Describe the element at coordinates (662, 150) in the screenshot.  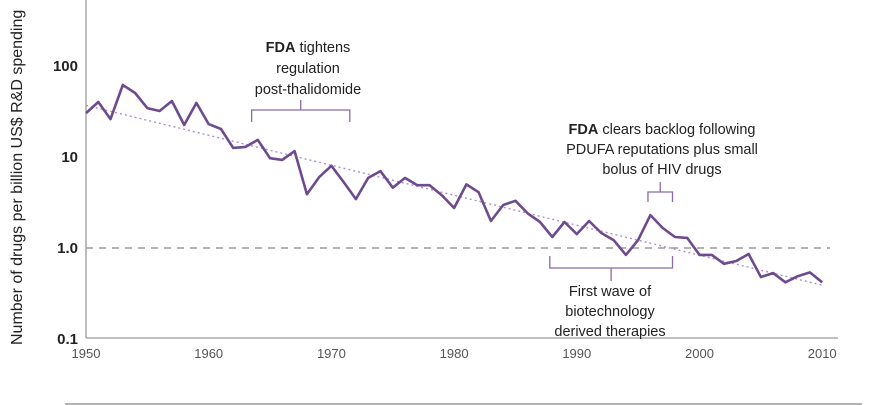
I see `annotation-text-line: PDUFA reputations plus small` at that location.